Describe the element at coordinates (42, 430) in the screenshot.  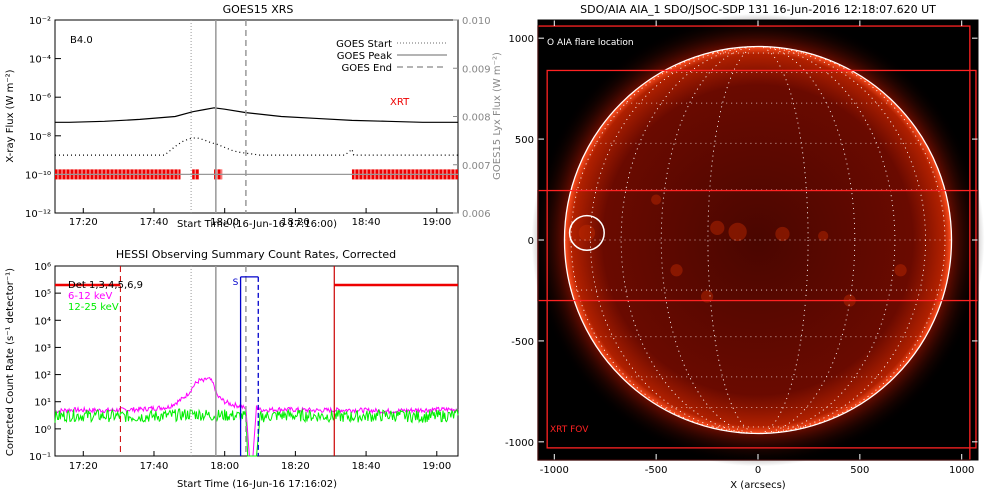
I see `hessi-y-tick-label: 10⁰` at that location.